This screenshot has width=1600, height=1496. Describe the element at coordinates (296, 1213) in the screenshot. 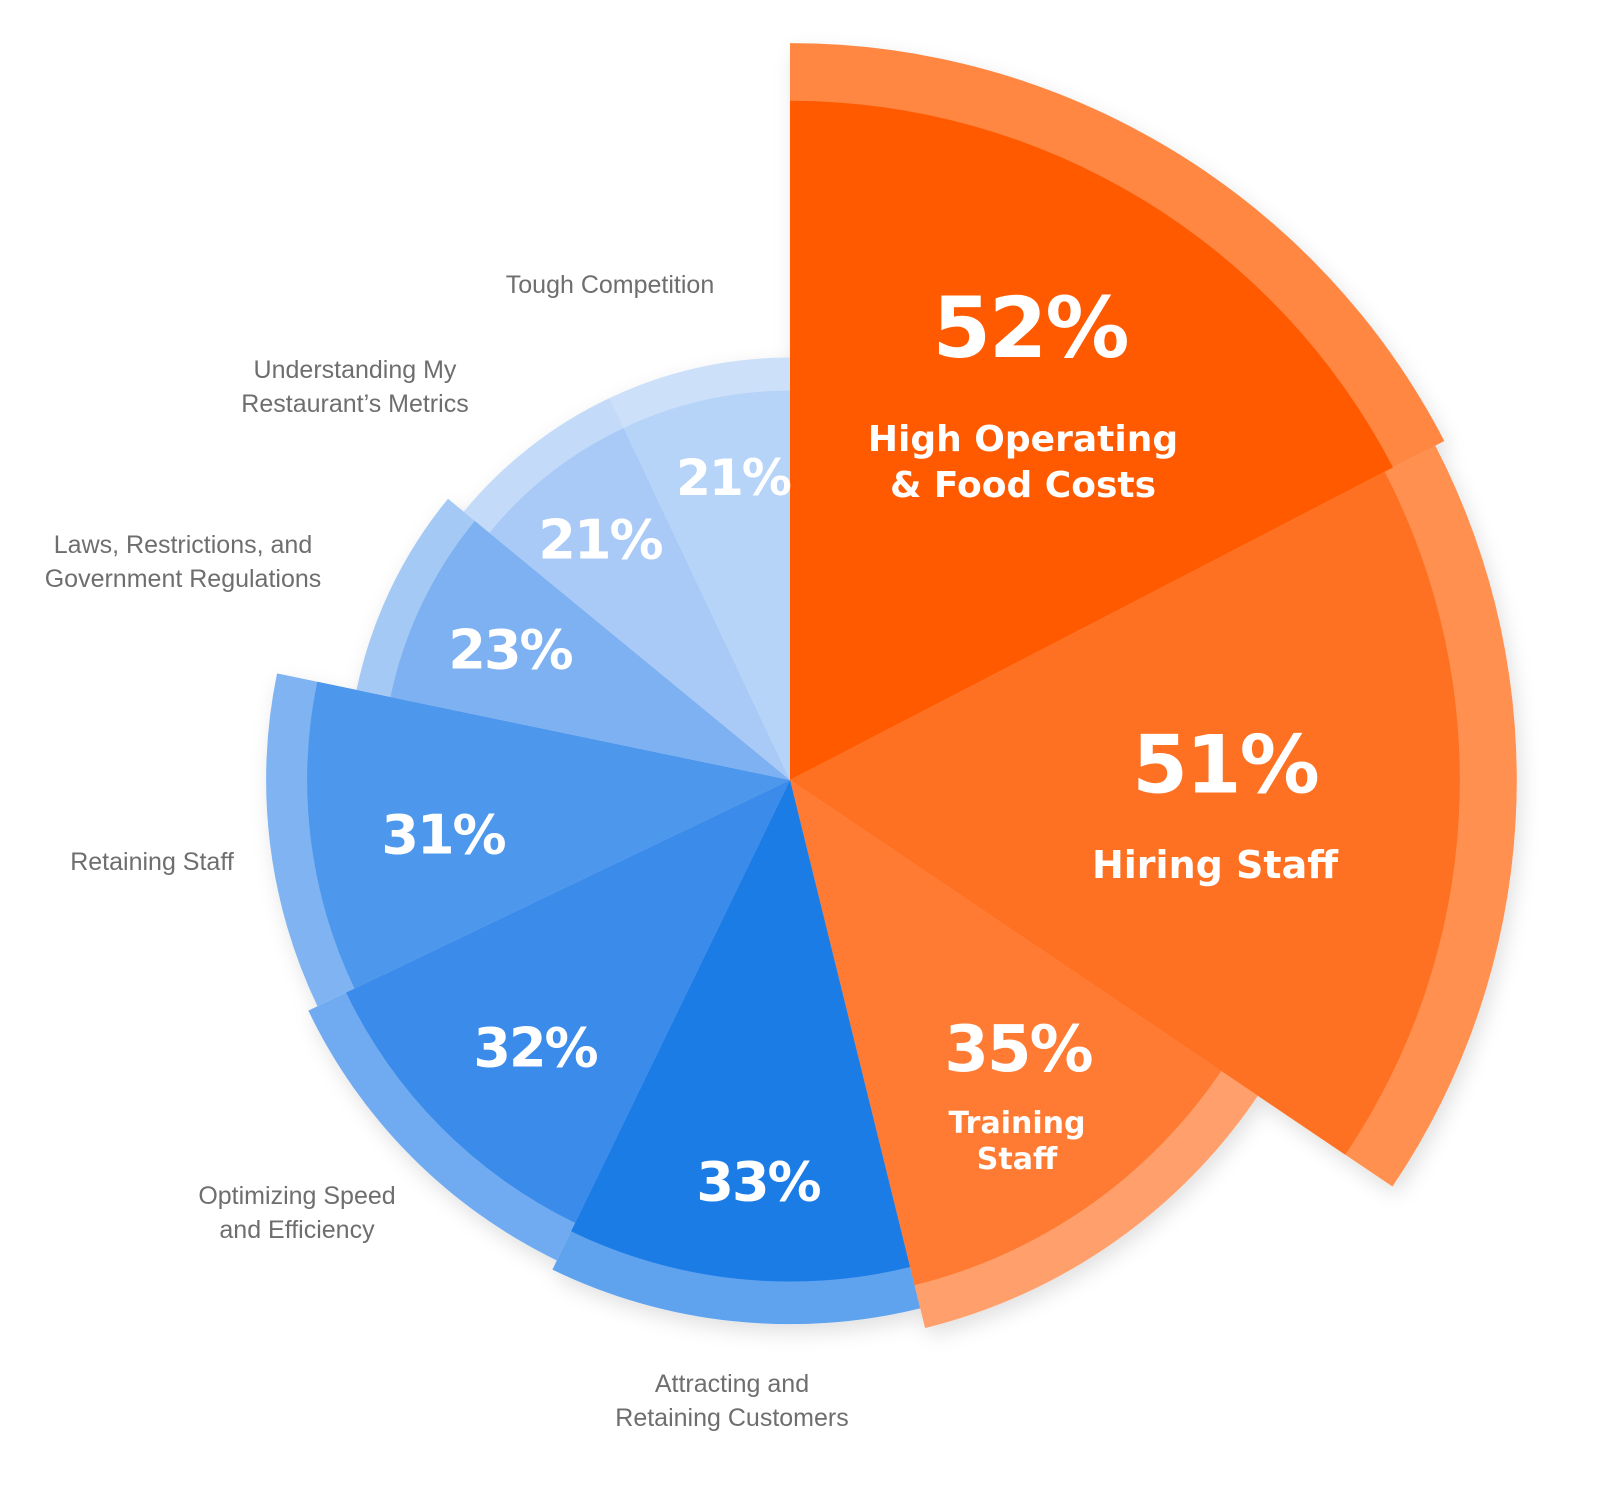

I see `category-label: Optimizing Speed and Efficiency` at that location.